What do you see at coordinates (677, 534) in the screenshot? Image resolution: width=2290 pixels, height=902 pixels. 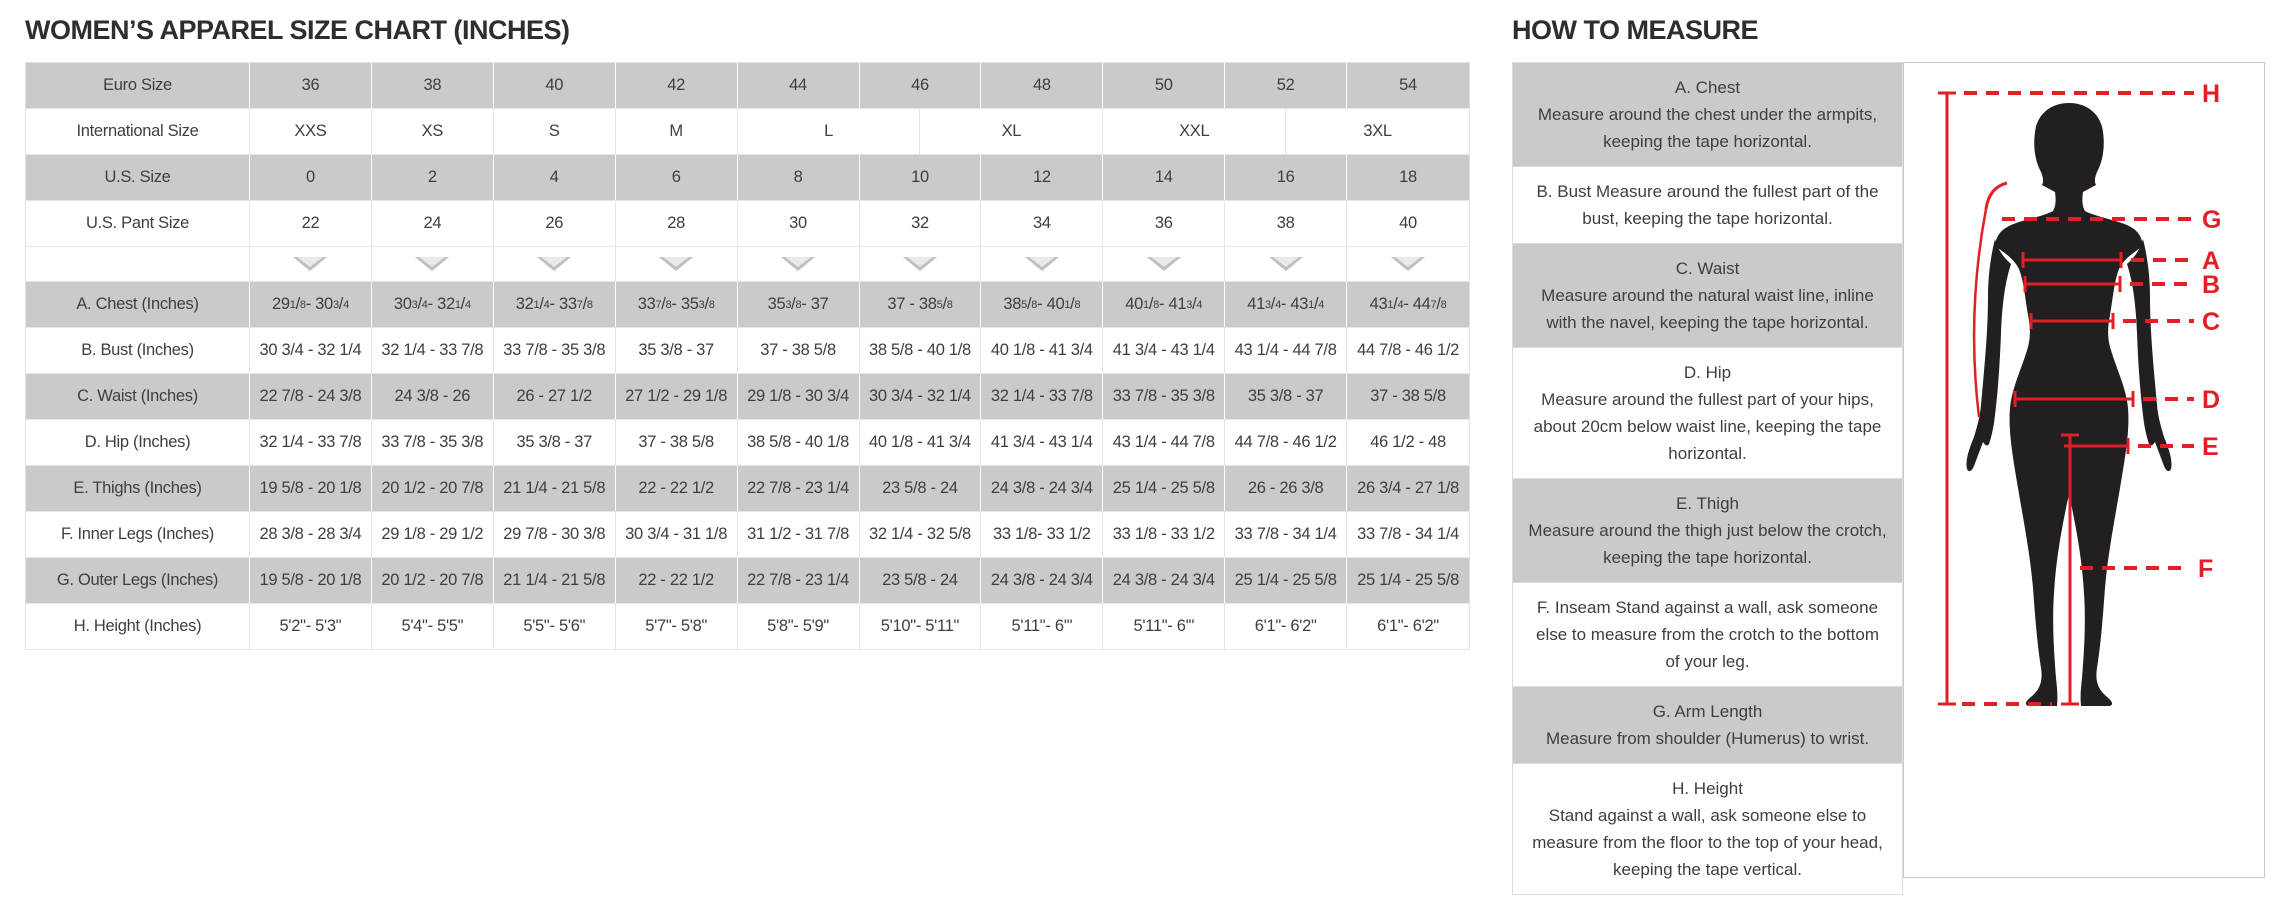 I see `size-value-cell: 30 3/4 - 31 1/8` at bounding box center [677, 534].